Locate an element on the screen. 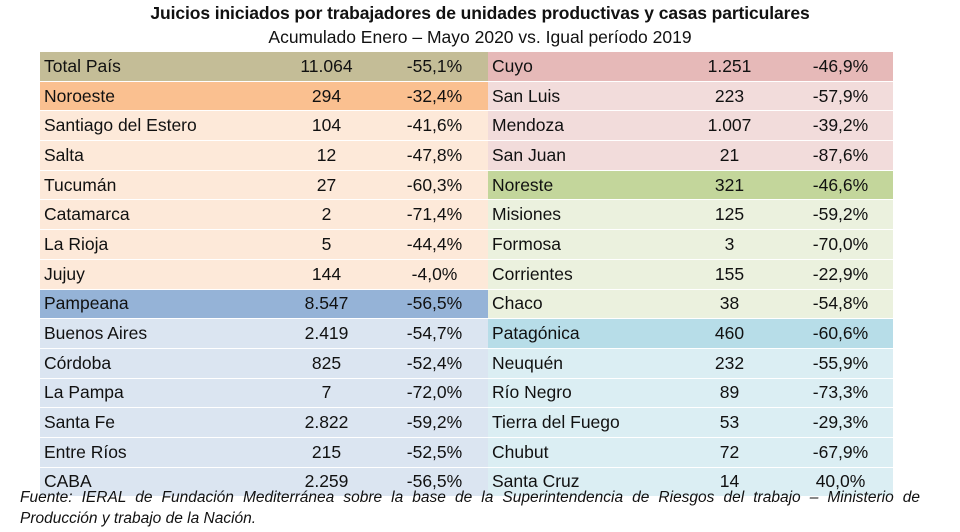  change-value: -71,4% is located at coordinates (434, 215).